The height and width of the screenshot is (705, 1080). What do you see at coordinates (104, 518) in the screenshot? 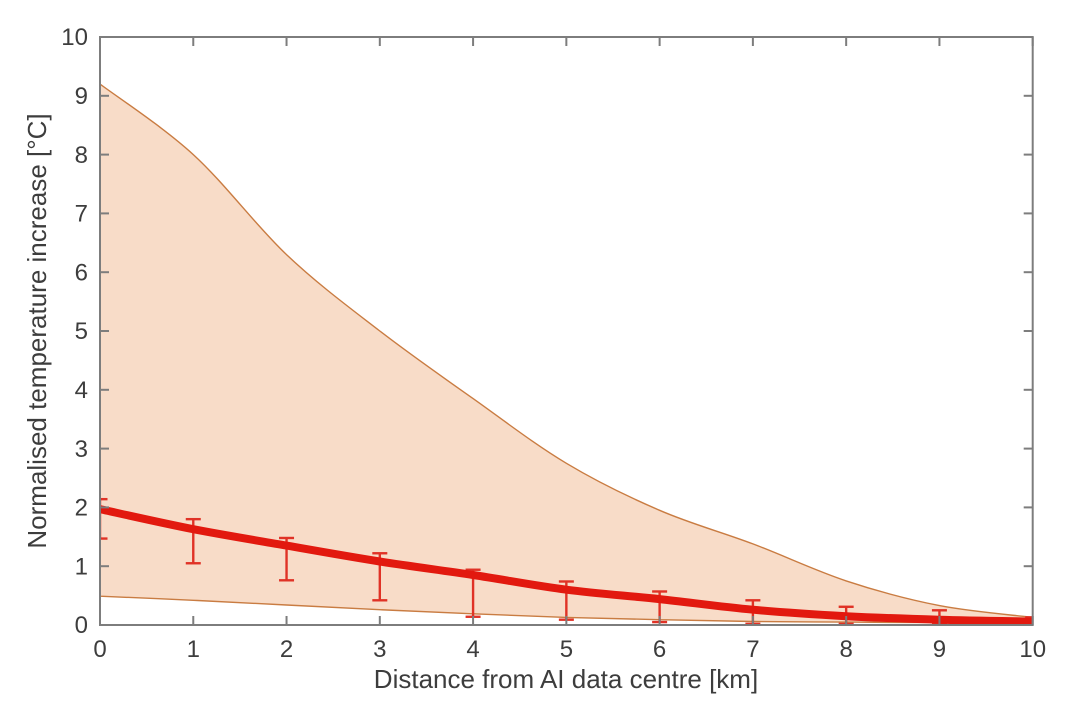
I see `error-bar-x0` at bounding box center [104, 518].